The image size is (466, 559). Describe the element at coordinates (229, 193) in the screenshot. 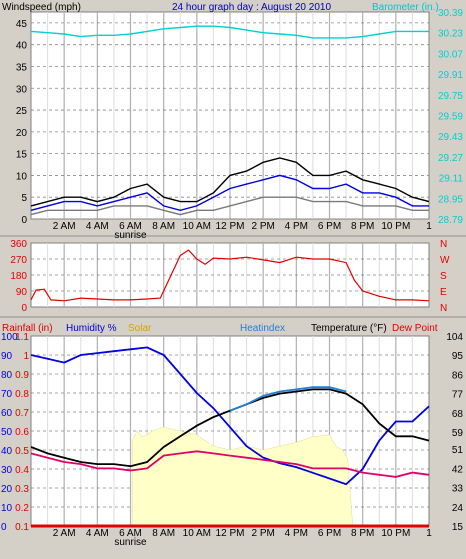

I see `series-wind-speed` at that location.